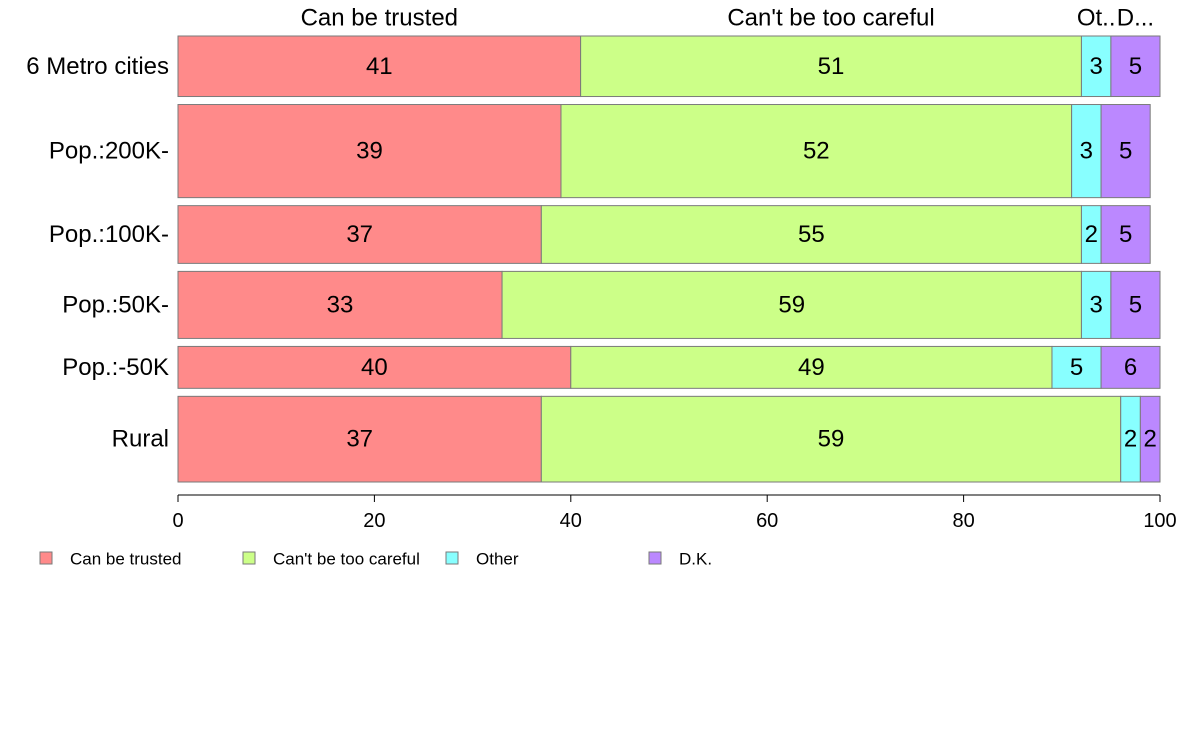 The height and width of the screenshot is (736, 1188). What do you see at coordinates (140, 439) in the screenshot?
I see `row-label: Rural` at bounding box center [140, 439].